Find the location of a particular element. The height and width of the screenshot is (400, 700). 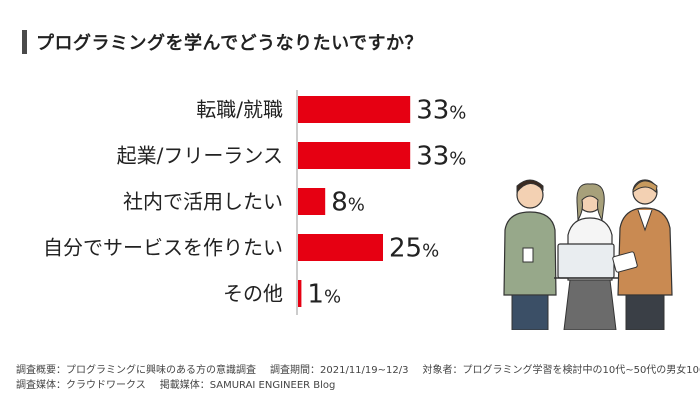

category-label: 社内で活用したい is located at coordinates (203, 202).